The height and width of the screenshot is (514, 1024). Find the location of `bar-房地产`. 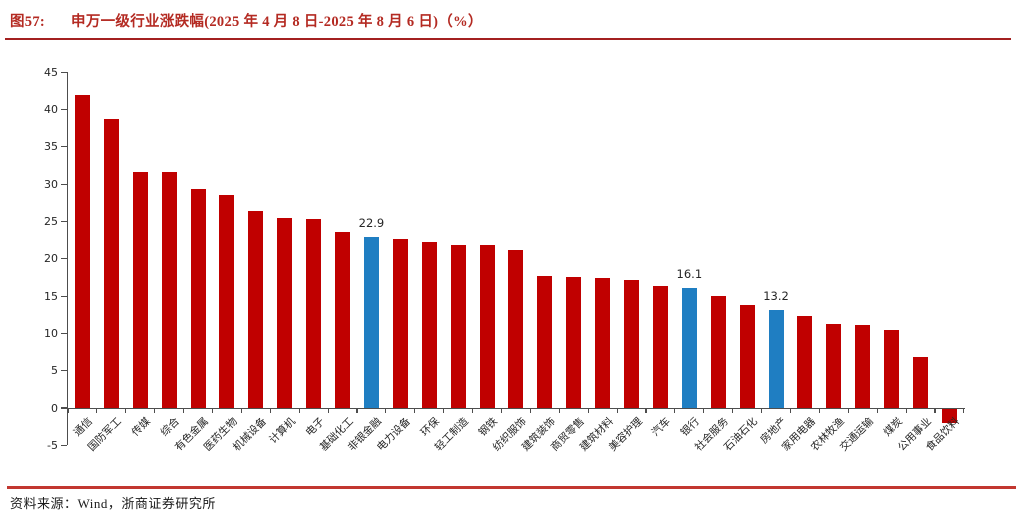

bar-房地产 is located at coordinates (776, 358).